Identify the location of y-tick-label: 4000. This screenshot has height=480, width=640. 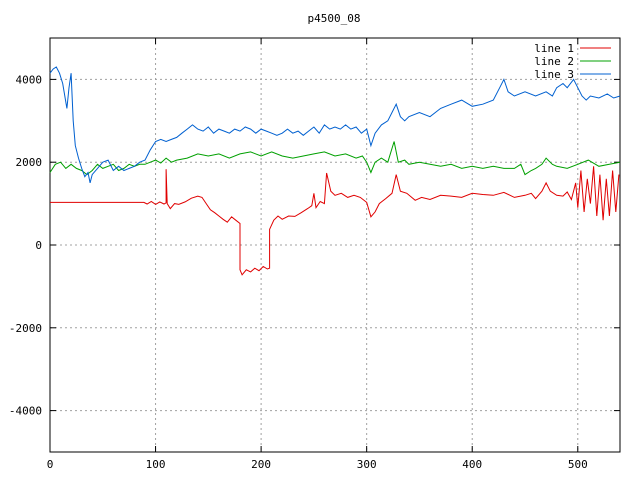
(29, 79).